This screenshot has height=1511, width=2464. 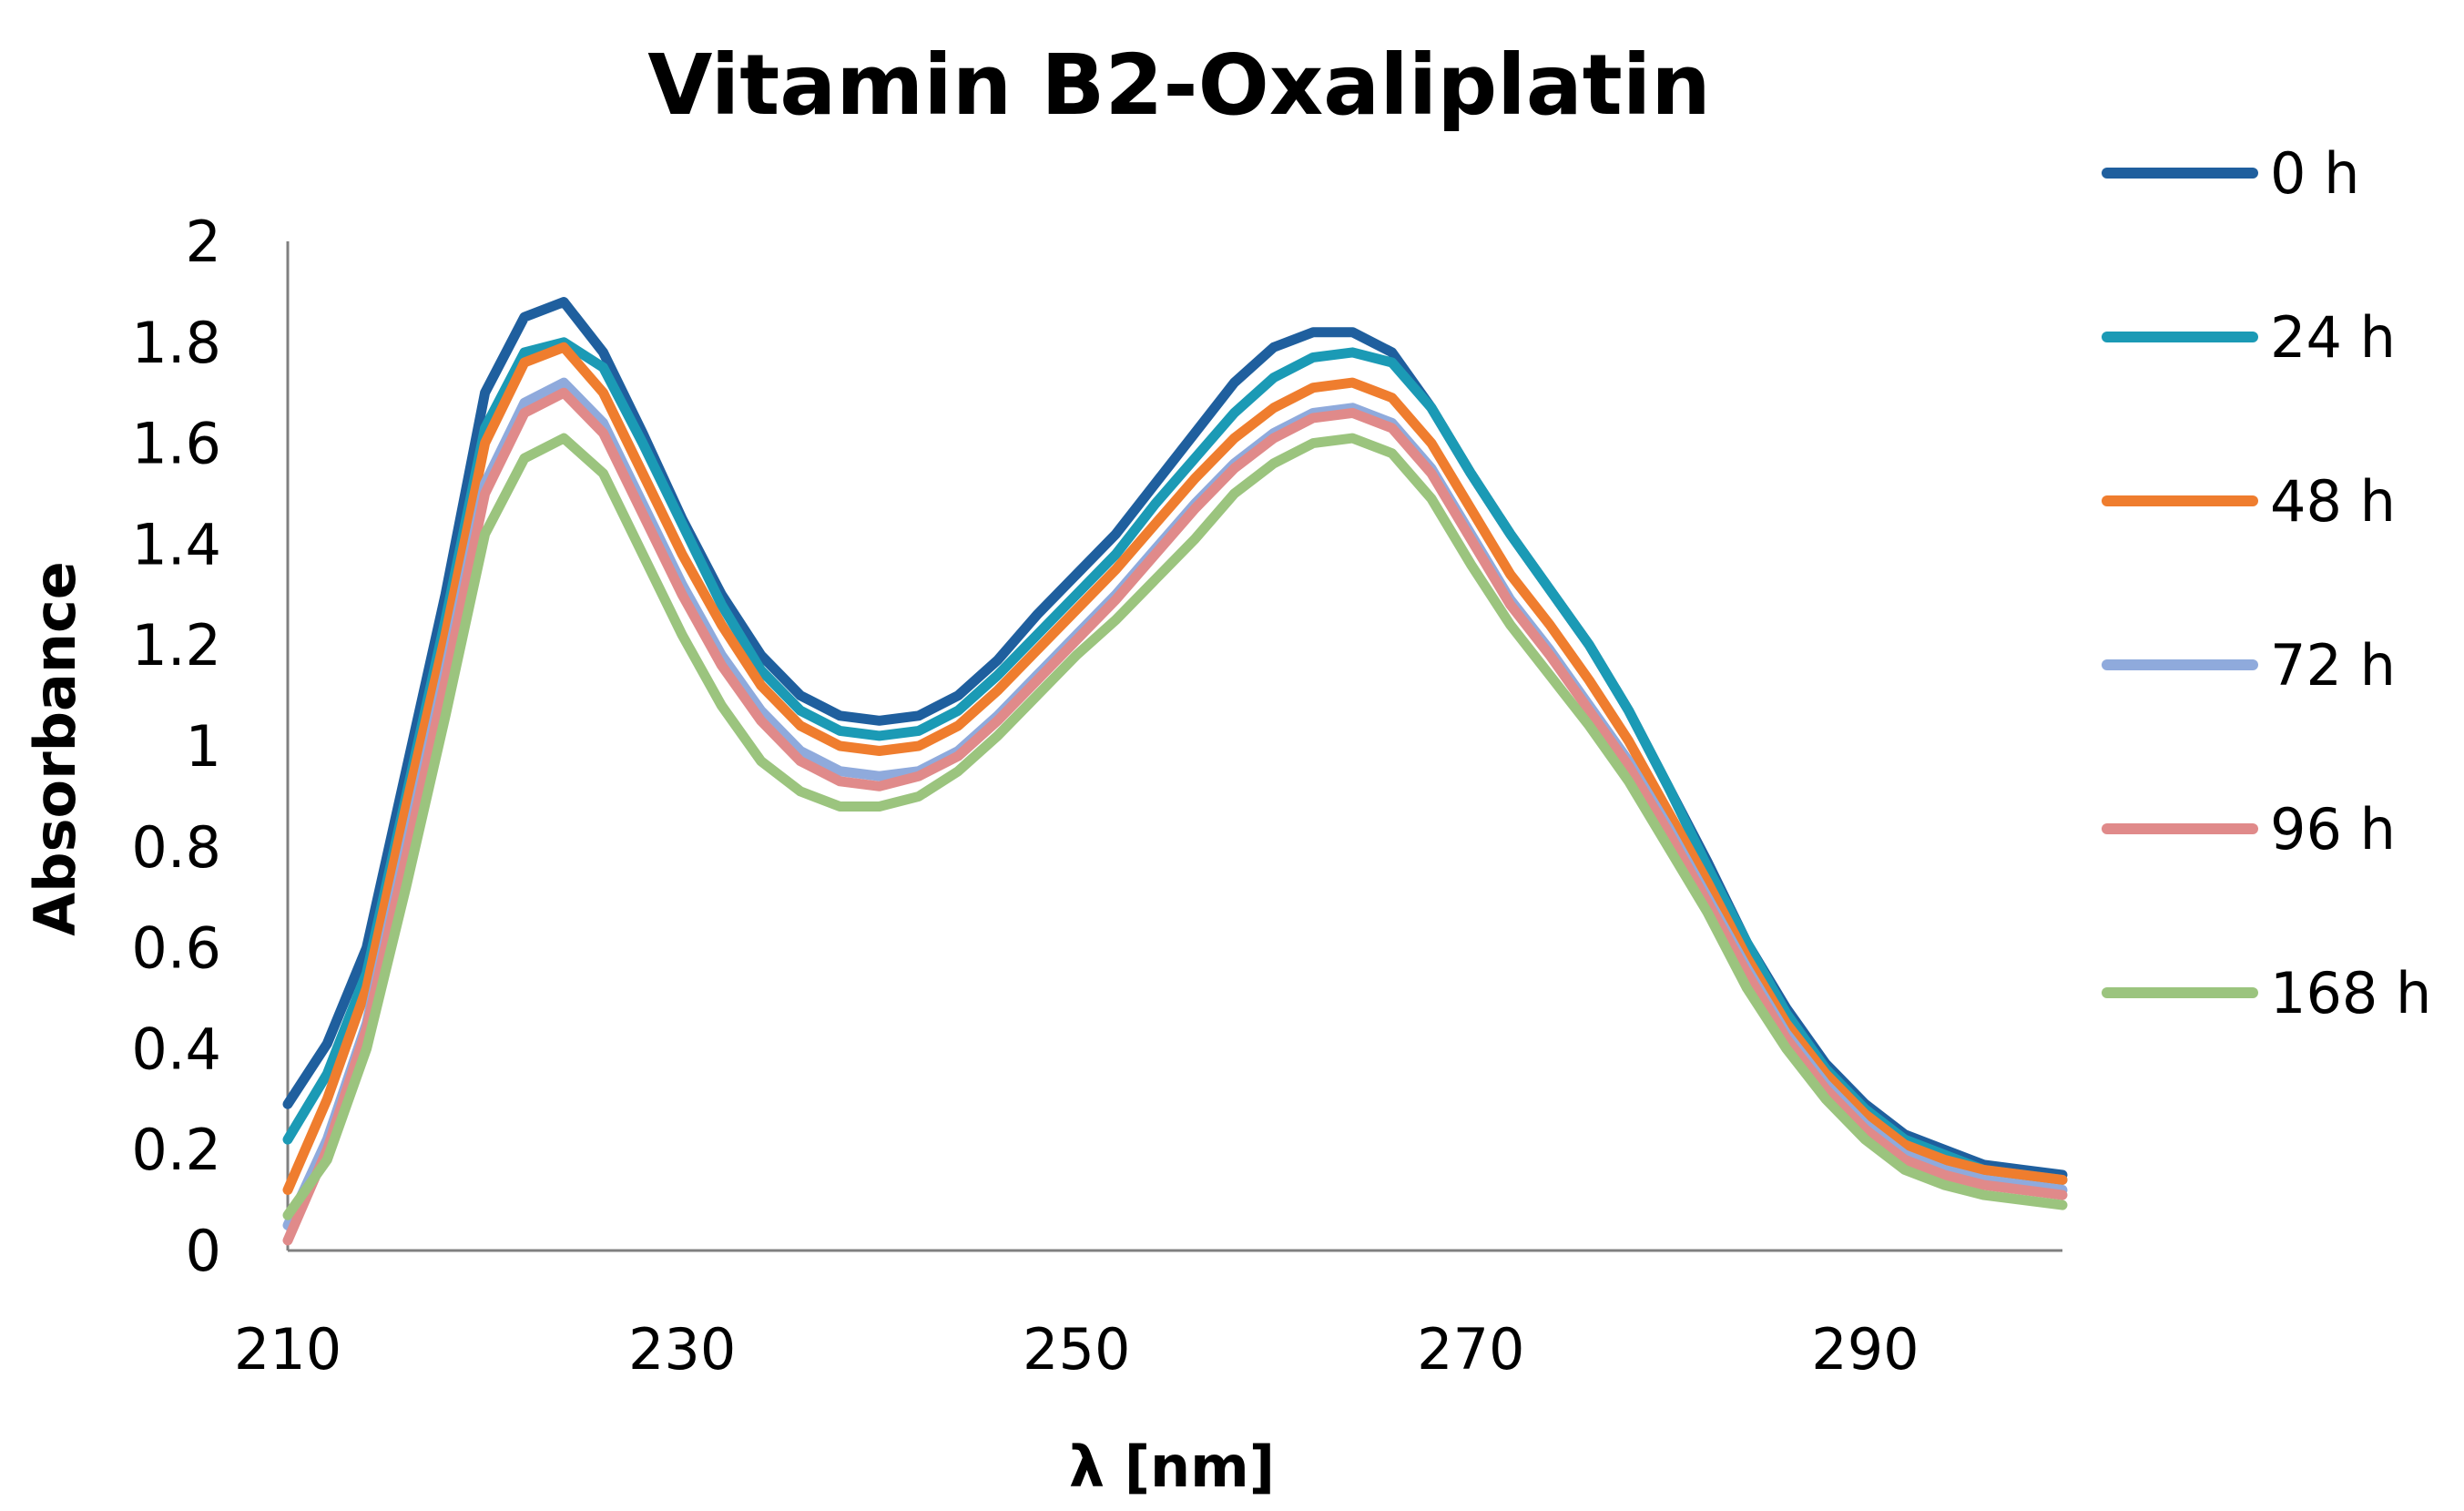 What do you see at coordinates (2350, 993) in the screenshot?
I see `legend-label: 168 h` at bounding box center [2350, 993].